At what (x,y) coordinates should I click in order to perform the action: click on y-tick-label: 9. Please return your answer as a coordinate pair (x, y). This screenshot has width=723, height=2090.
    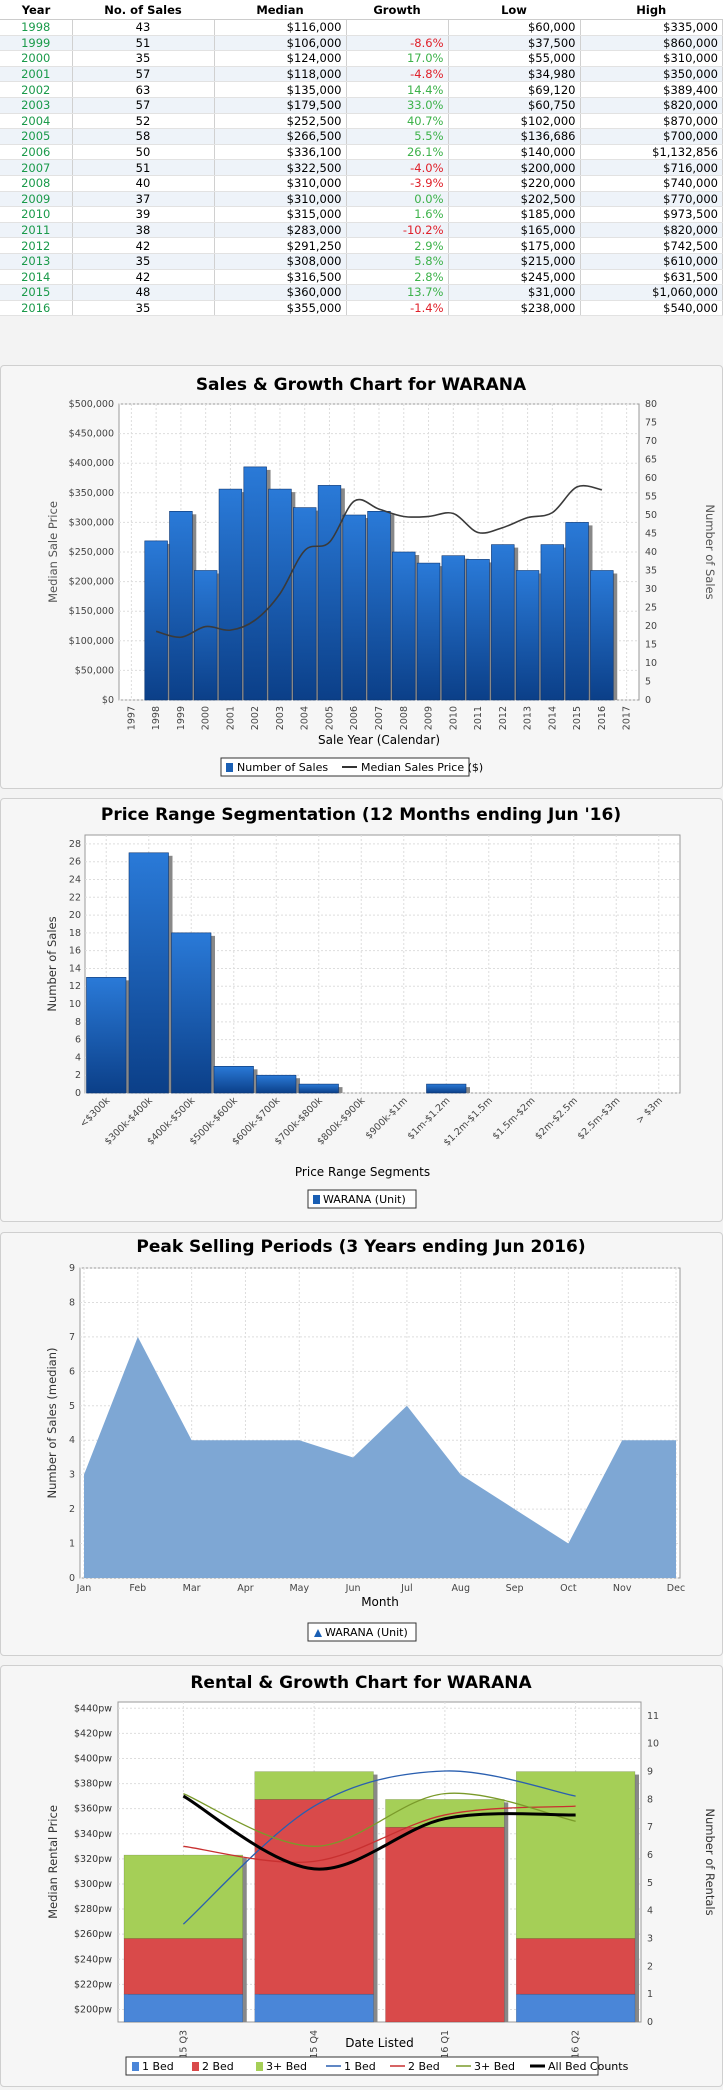
    Looking at the image, I should click on (72, 1268).